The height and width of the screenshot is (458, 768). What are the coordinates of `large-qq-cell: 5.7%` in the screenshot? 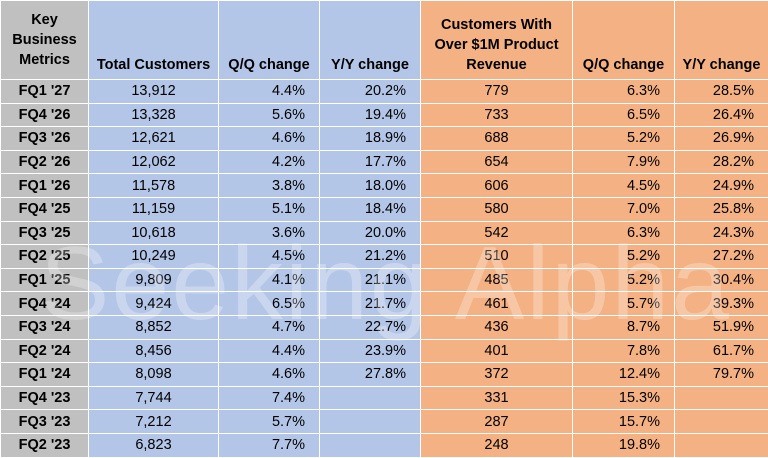 It's located at (624, 304).